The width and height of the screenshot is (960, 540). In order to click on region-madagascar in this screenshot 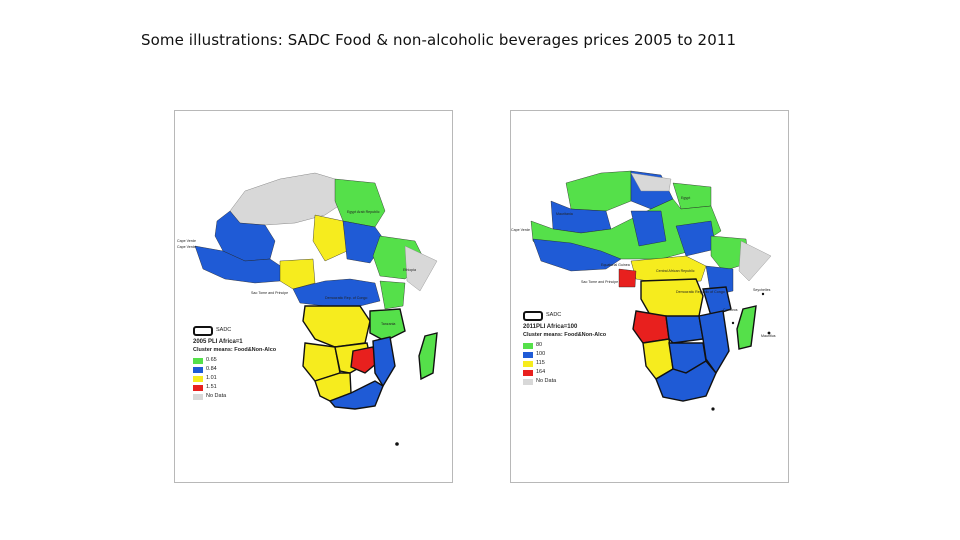, I will do `click(428, 356)`.